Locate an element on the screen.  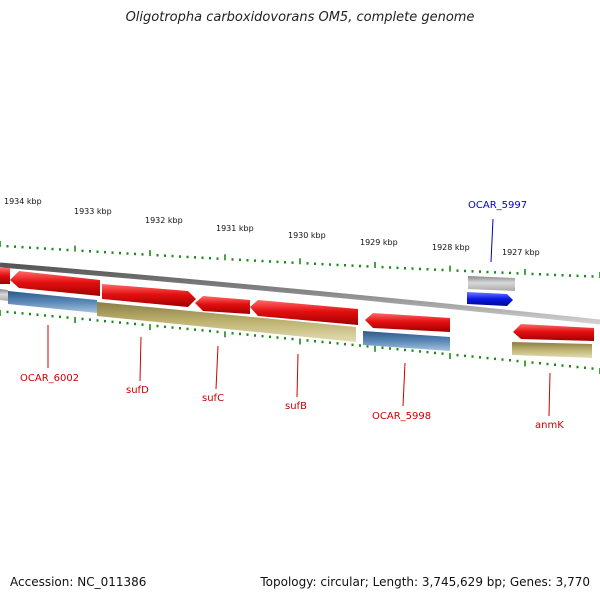
scale-label: 1931 kbp is located at coordinates (235, 228).